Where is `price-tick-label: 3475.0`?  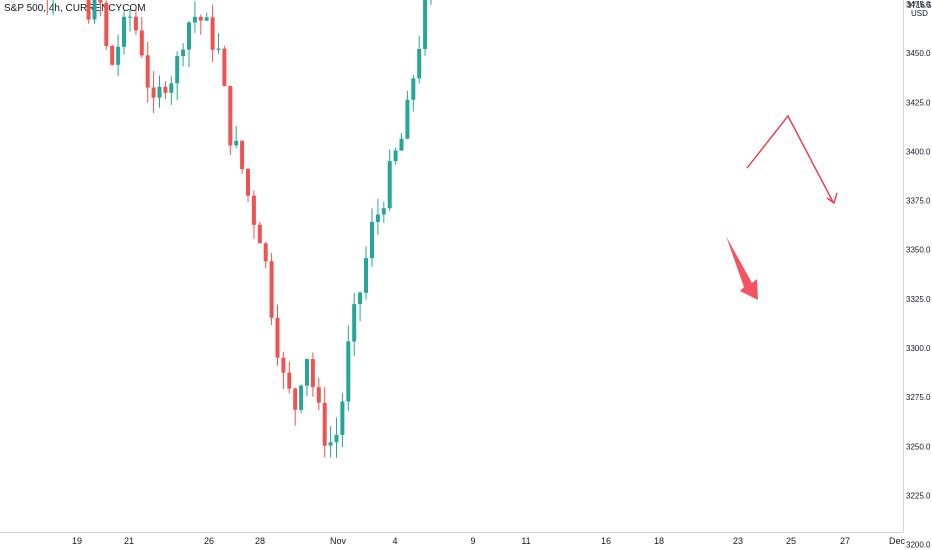
price-tick-label: 3475.0 is located at coordinates (918, 4).